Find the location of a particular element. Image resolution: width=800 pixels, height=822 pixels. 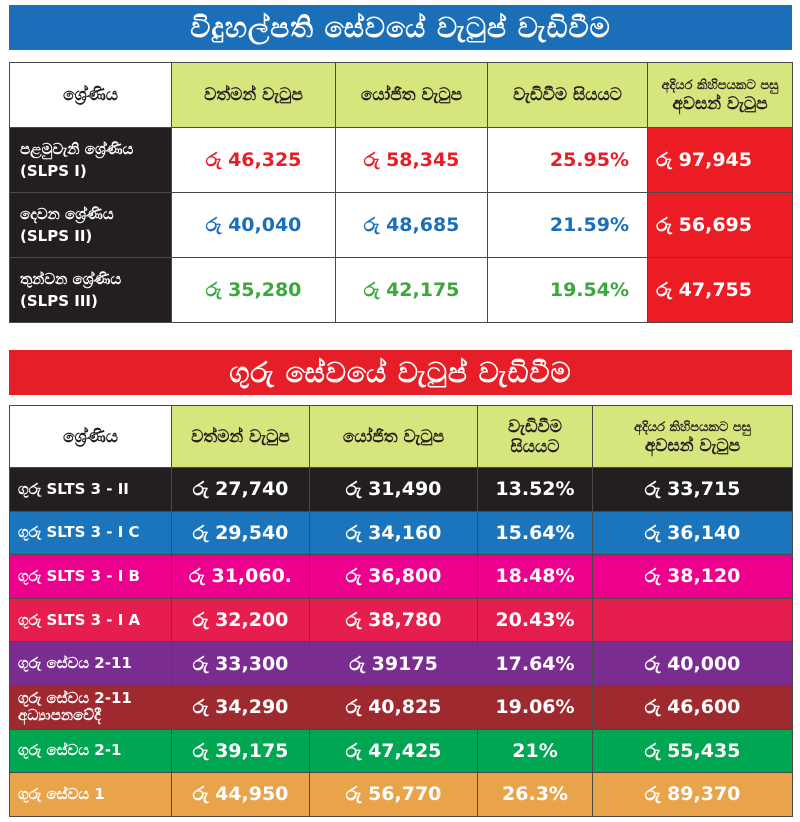

proposed-salary-cell: රු 36,800 is located at coordinates (393, 576).